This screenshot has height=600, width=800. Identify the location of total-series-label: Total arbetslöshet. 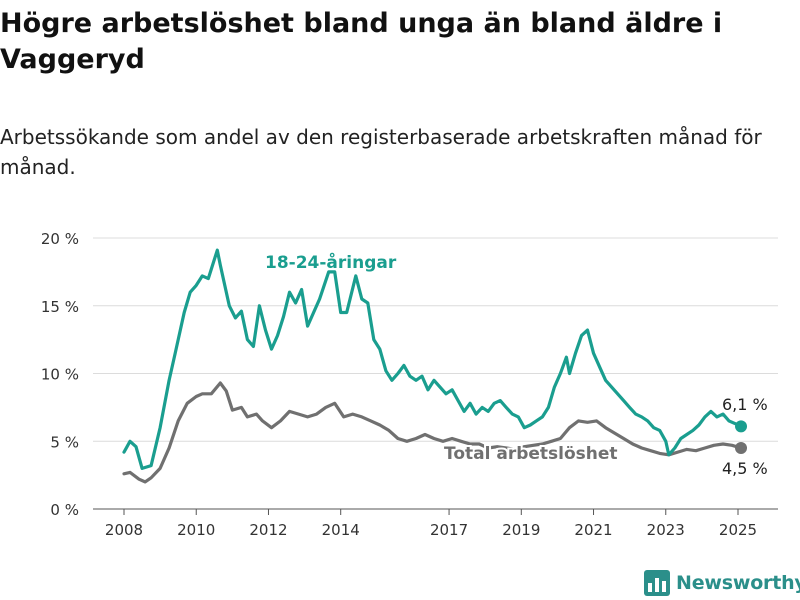
(531, 454).